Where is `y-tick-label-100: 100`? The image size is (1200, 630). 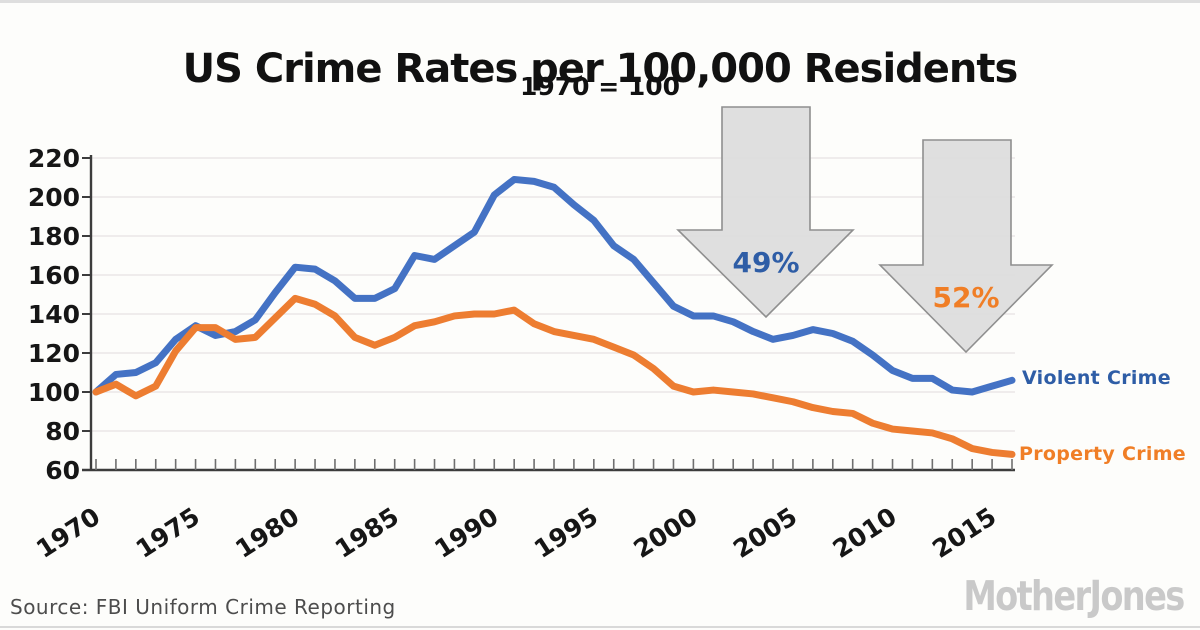 y-tick-label-100: 100 is located at coordinates (54, 392).